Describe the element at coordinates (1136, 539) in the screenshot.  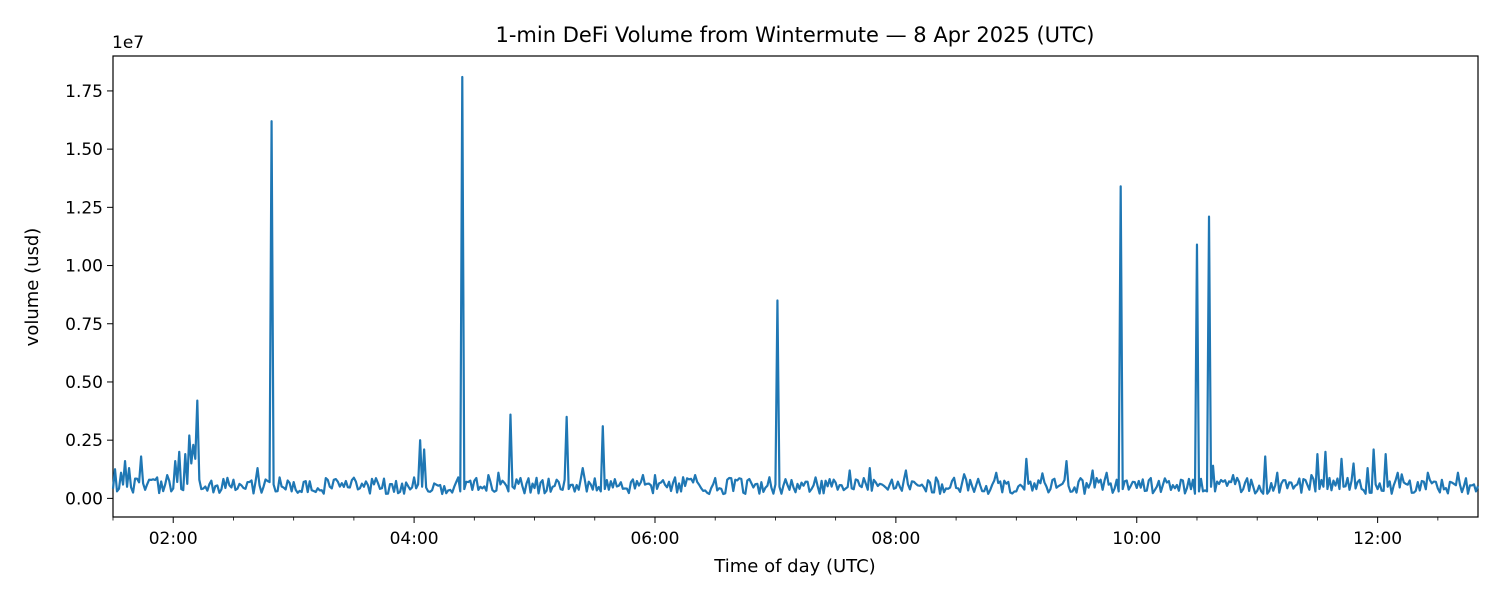
I see `x-tick-label: 10:00` at that location.